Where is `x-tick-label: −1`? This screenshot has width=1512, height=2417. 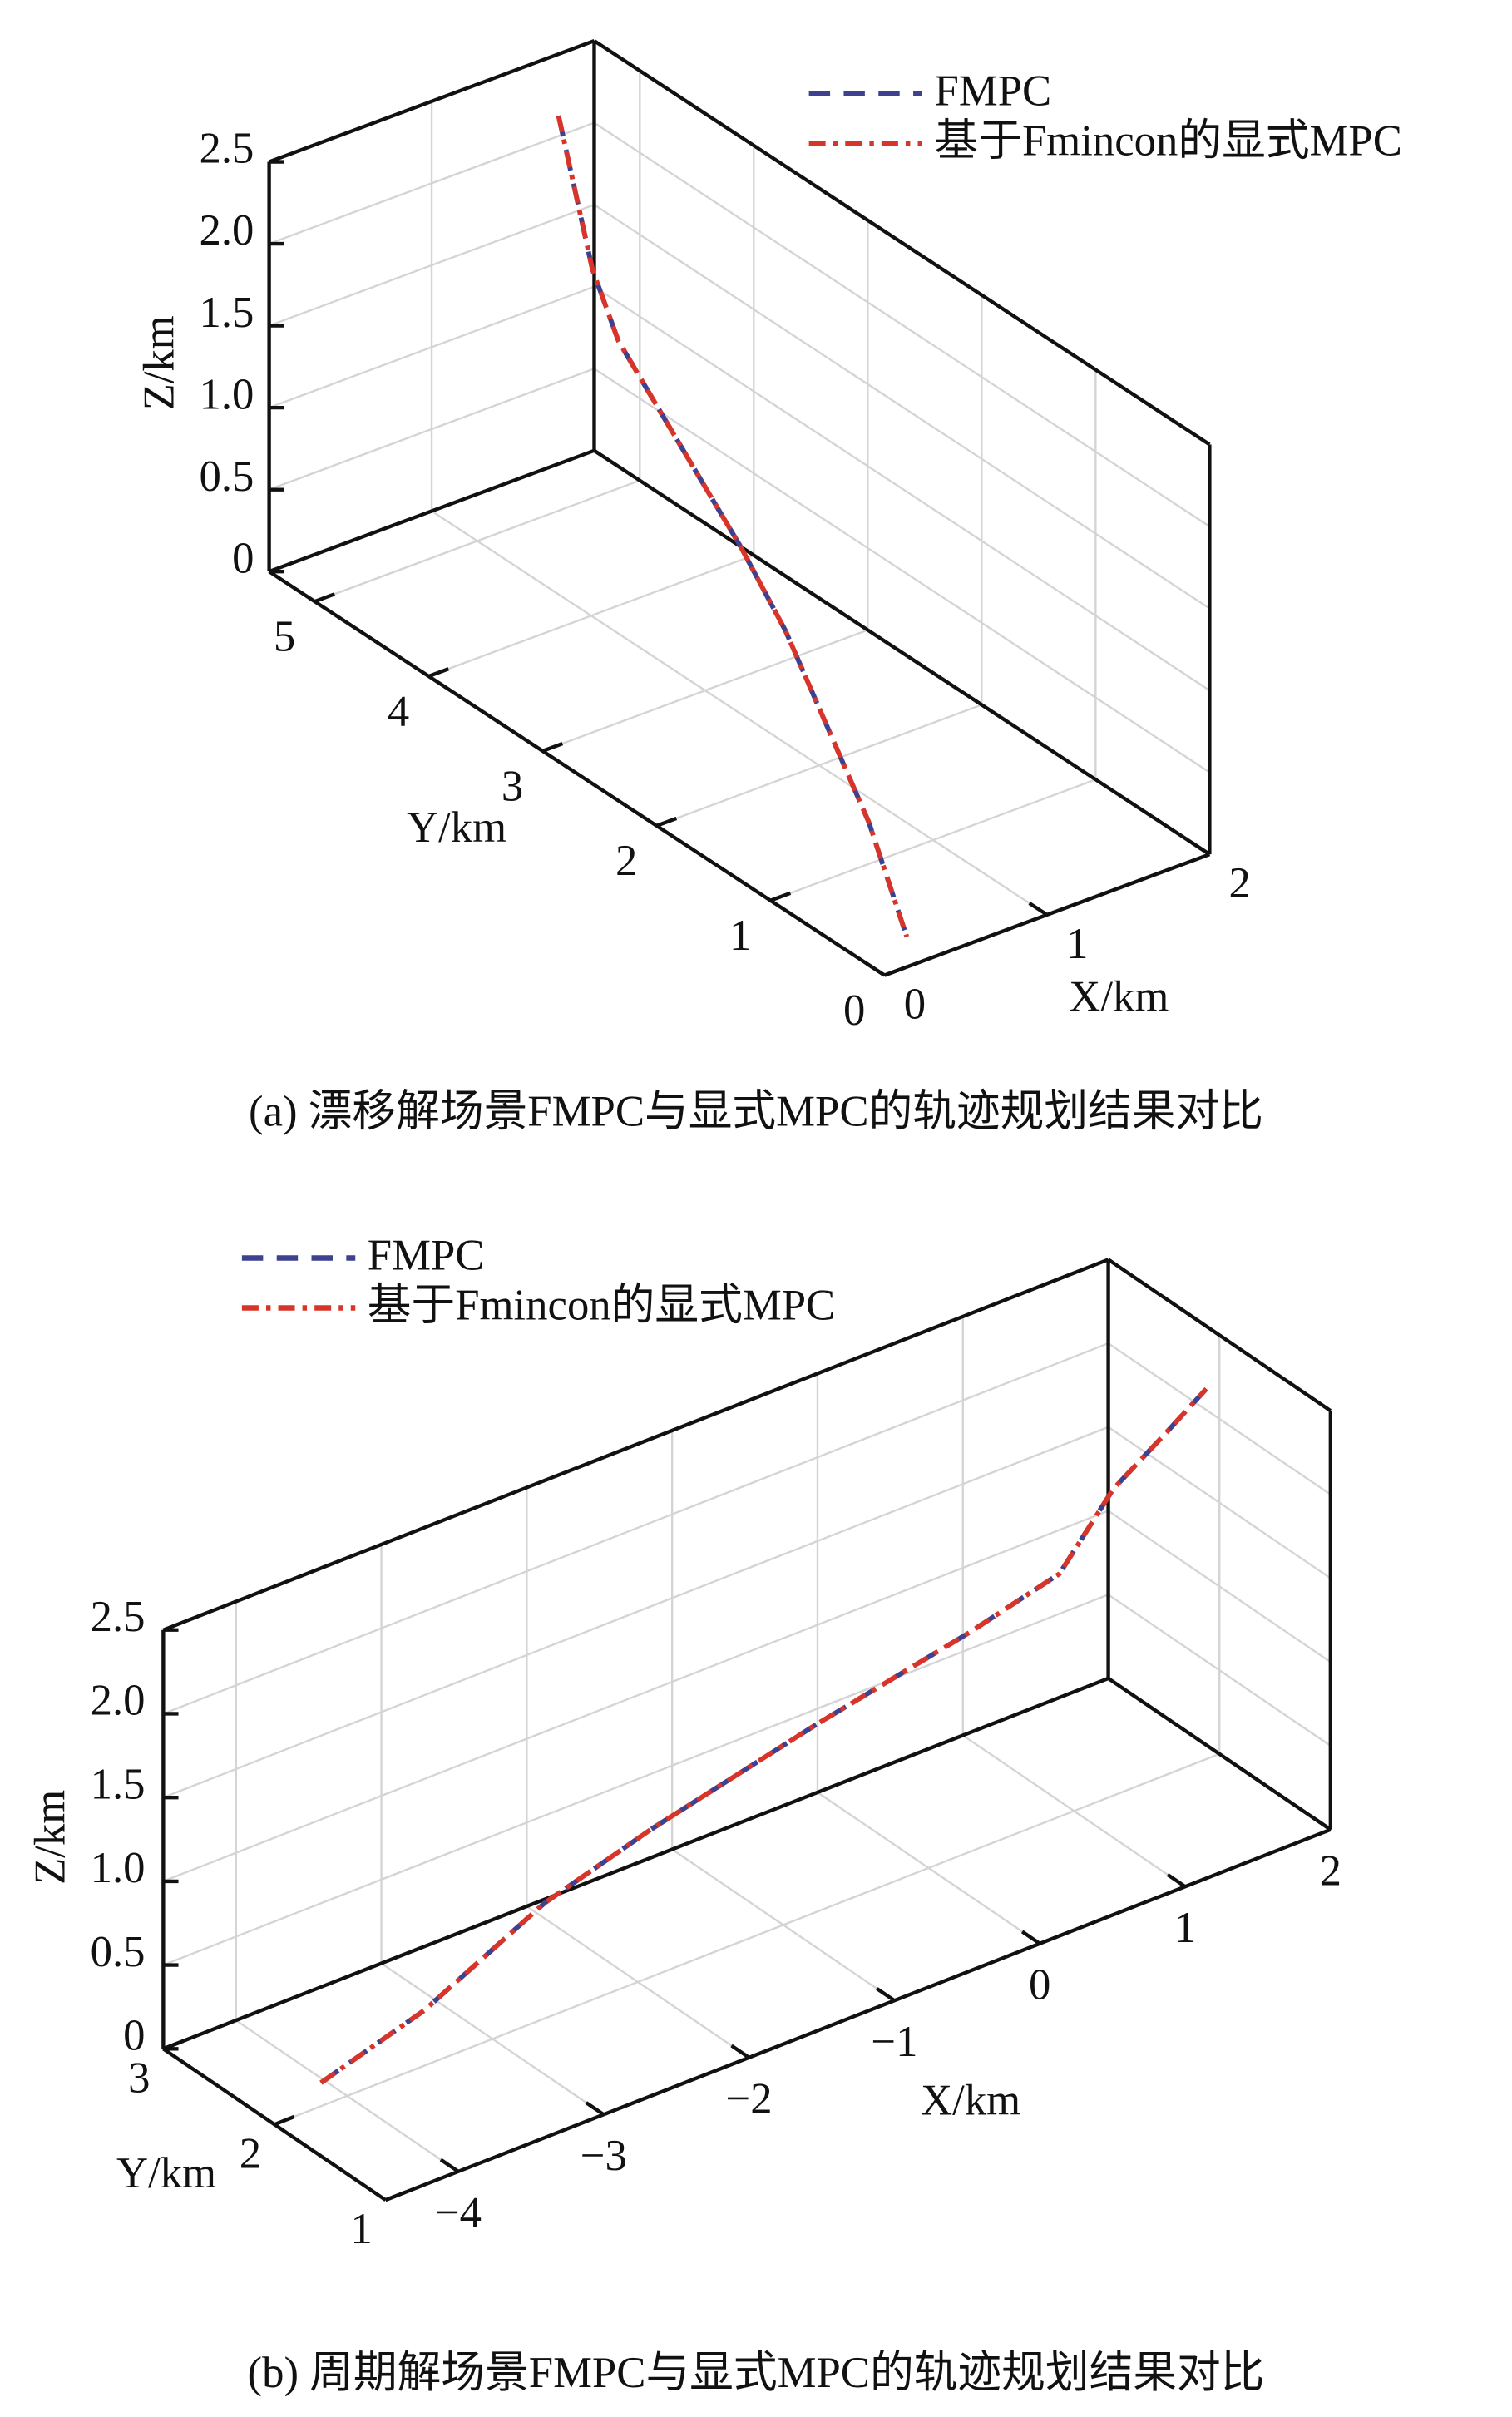
x-tick-label: −1 is located at coordinates (894, 2042).